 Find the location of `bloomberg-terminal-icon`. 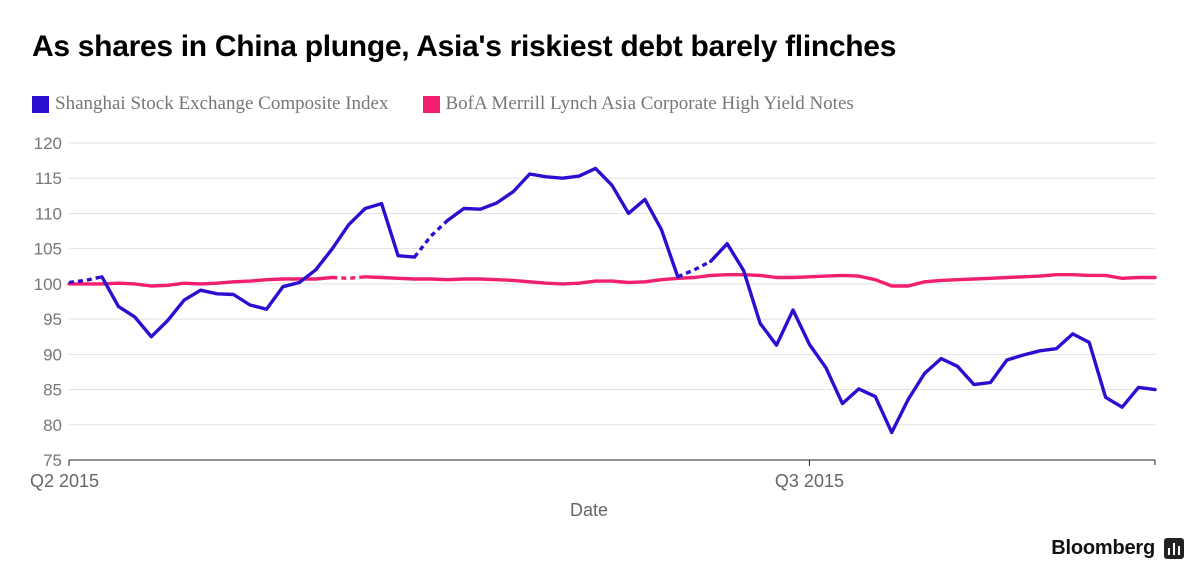

bloomberg-terminal-icon is located at coordinates (1174, 548).